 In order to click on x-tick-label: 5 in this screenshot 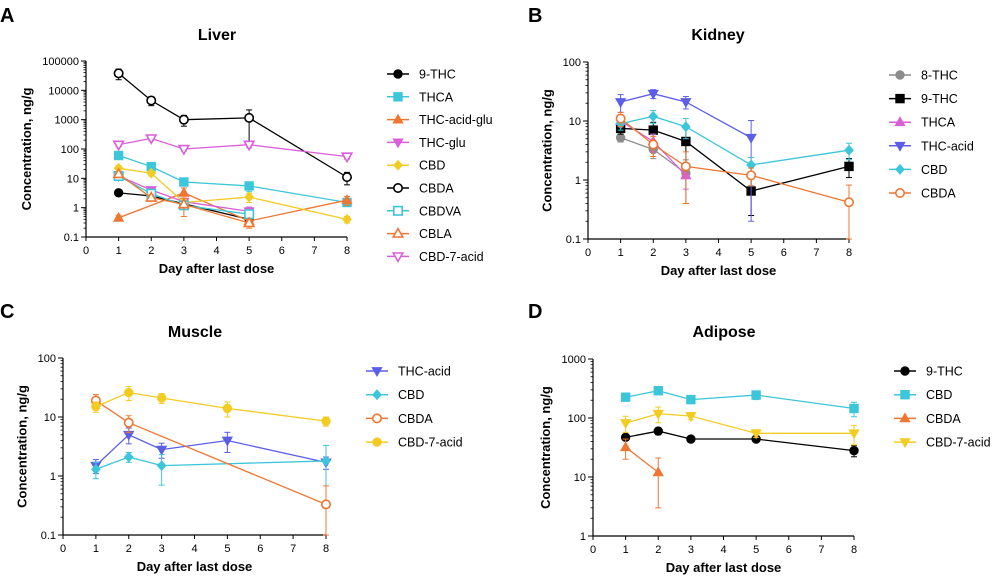, I will do `click(751, 253)`.